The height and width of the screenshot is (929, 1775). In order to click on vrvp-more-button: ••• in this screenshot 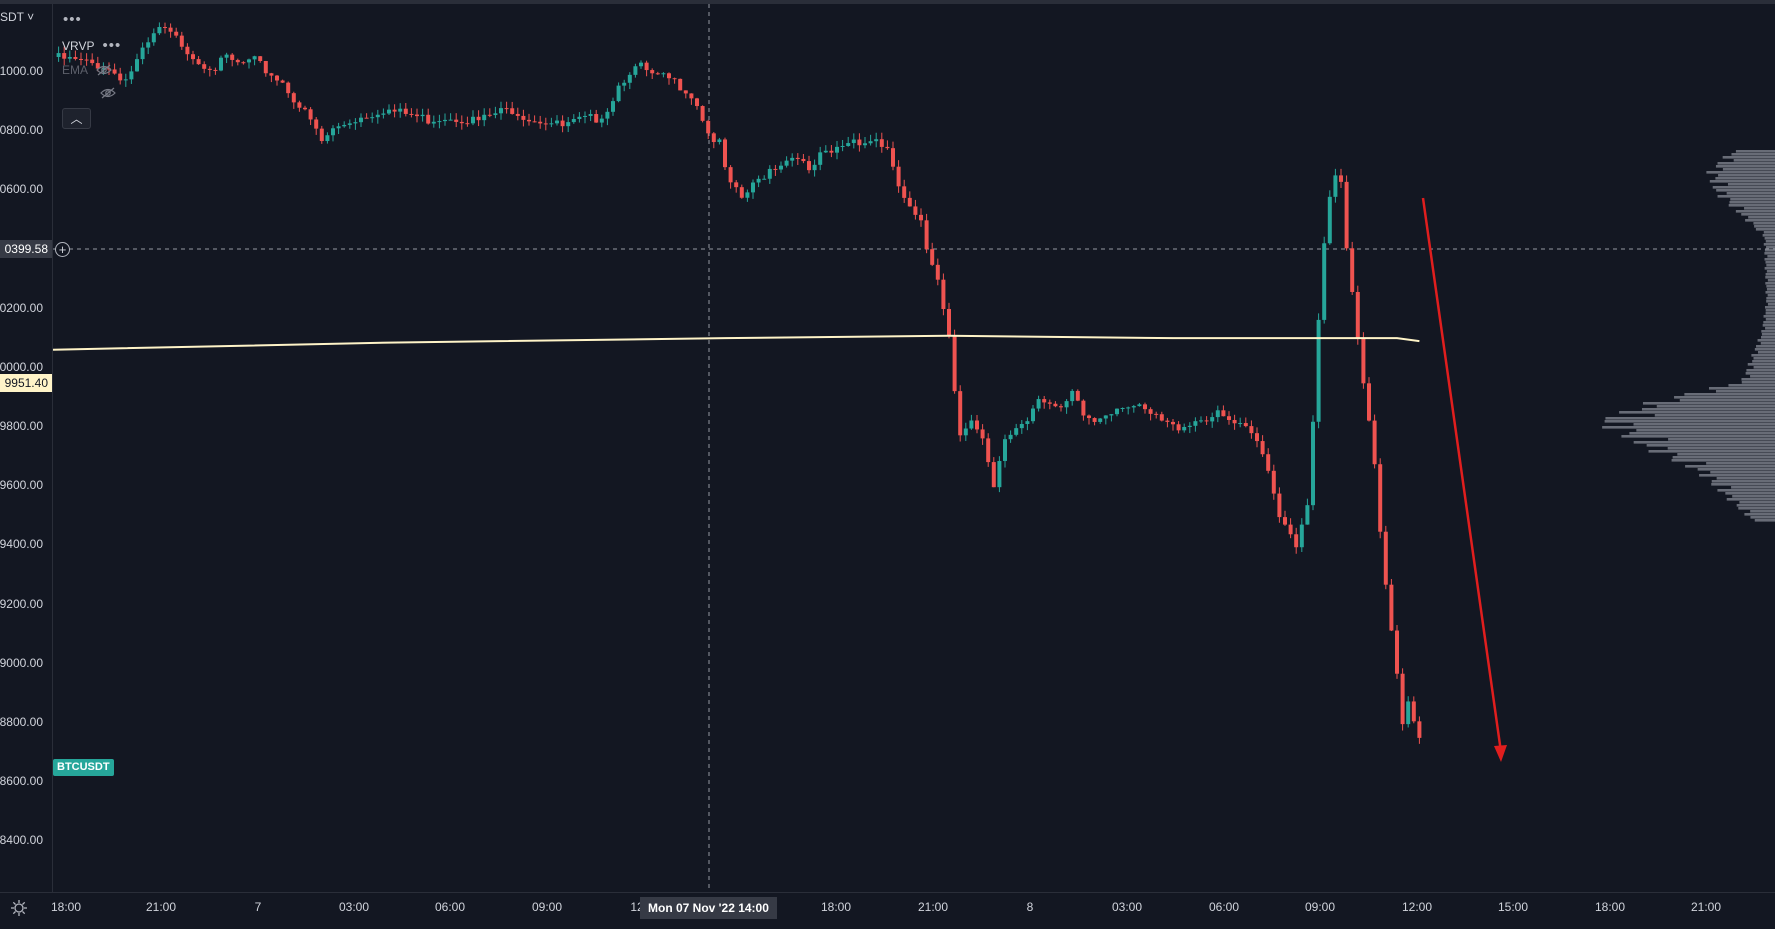, I will do `click(112, 45)`.